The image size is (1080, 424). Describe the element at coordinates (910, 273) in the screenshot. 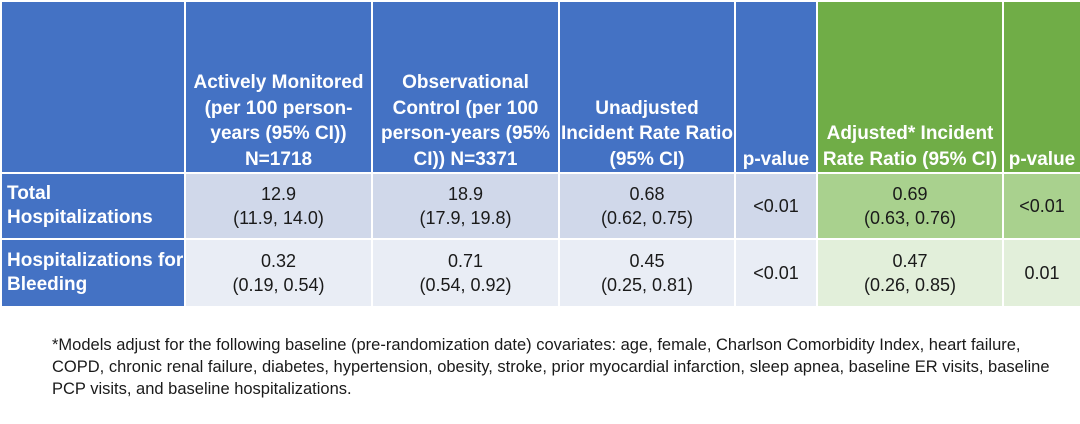

I see `adjusted-irr-cell: 0.47 (0.26, 0.85)` at that location.